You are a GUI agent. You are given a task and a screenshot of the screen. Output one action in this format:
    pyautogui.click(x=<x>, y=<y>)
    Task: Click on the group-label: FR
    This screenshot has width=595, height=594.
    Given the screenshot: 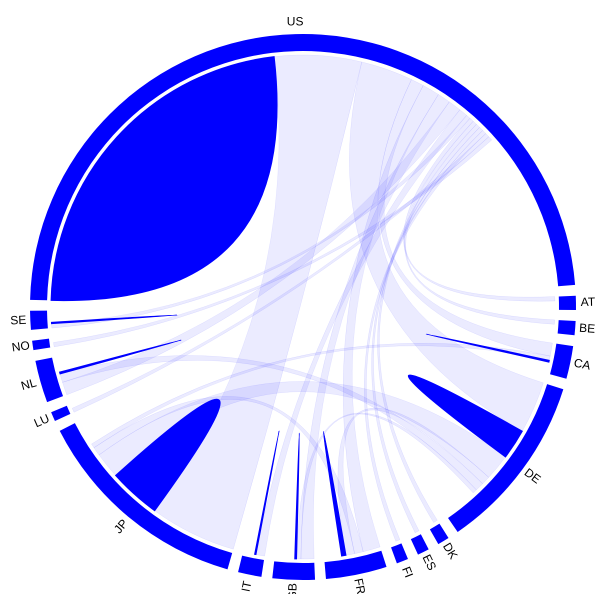 What is the action you would take?
    pyautogui.click(x=359, y=585)
    